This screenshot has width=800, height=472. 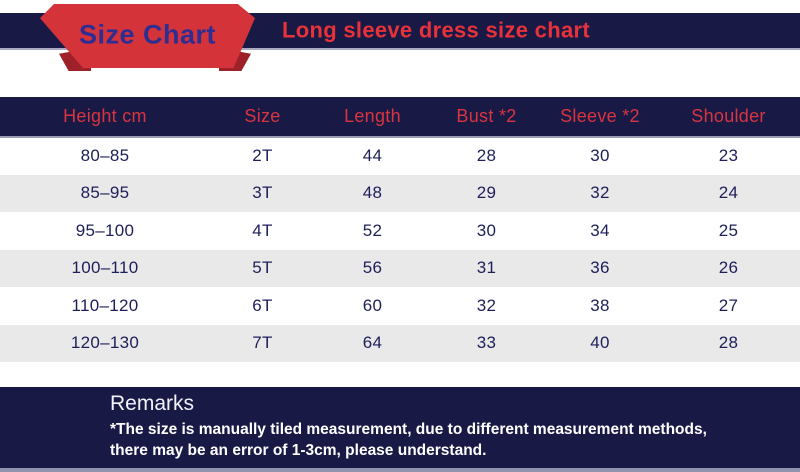 I want to click on ribbon-body, so click(x=147, y=36).